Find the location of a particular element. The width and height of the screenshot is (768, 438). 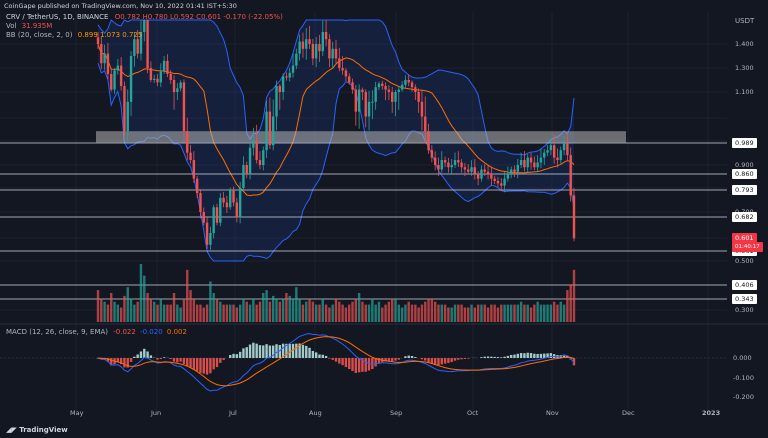

x-tick-label: Jun is located at coordinates (156, 413).